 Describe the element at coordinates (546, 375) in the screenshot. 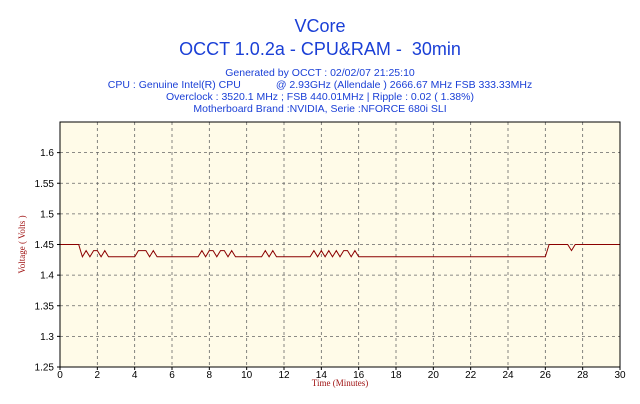

I see `x-tick-label: 26` at that location.